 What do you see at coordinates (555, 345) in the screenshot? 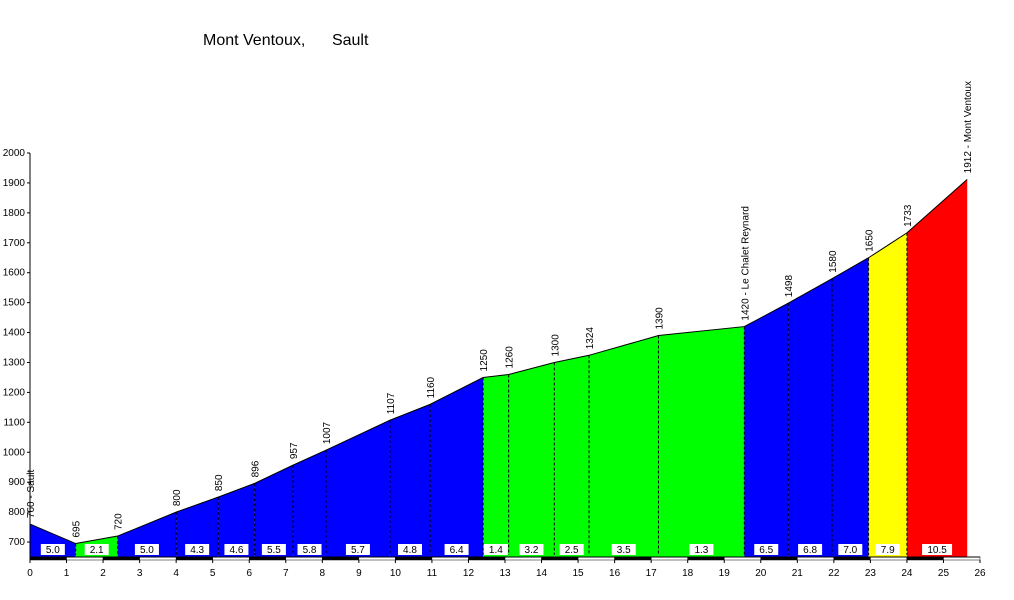
I see `elevation-label: 1300` at bounding box center [555, 345].